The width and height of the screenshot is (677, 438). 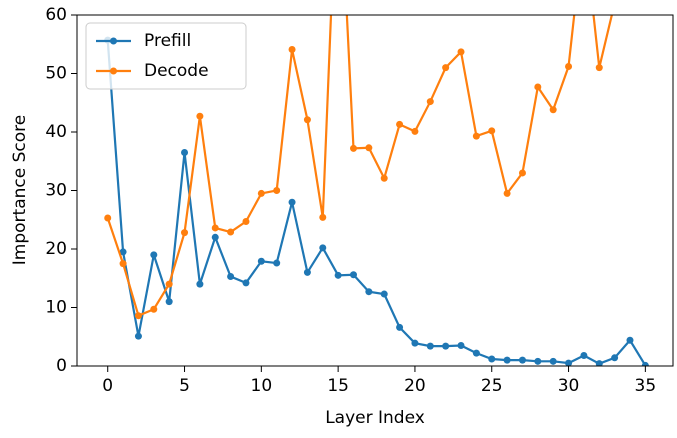 What do you see at coordinates (569, 386) in the screenshot?
I see `x-tick-label: 30` at bounding box center [569, 386].